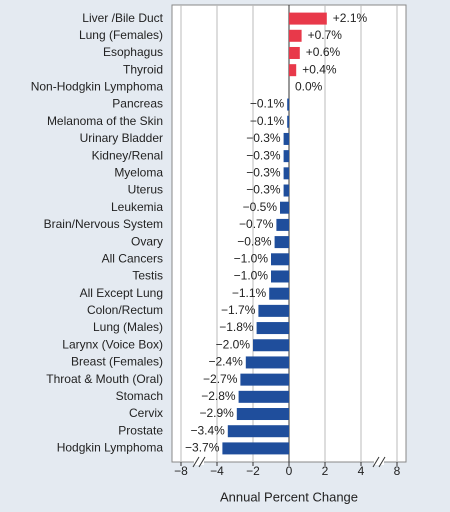  What do you see at coordinates (253, 471) in the screenshot?
I see `x-tick-label: −2` at bounding box center [253, 471].